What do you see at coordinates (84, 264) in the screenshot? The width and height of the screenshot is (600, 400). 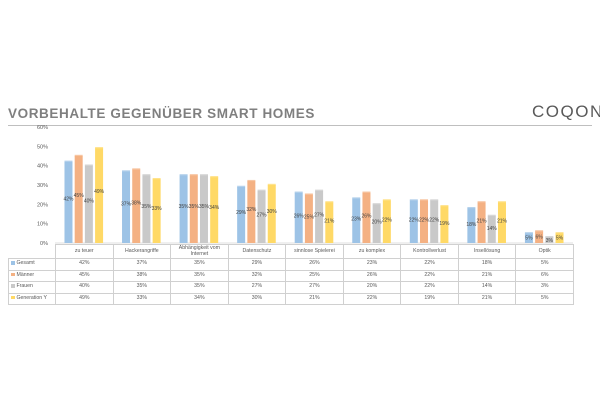 I see `table-cell: 42%` at bounding box center [84, 264].